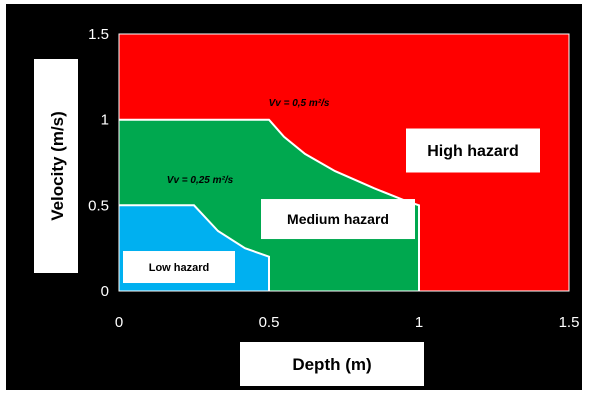 The height and width of the screenshot is (396, 590). Describe the element at coordinates (299, 103) in the screenshot. I see `annotation-label: Vv = 0,5 m²/s` at that location.